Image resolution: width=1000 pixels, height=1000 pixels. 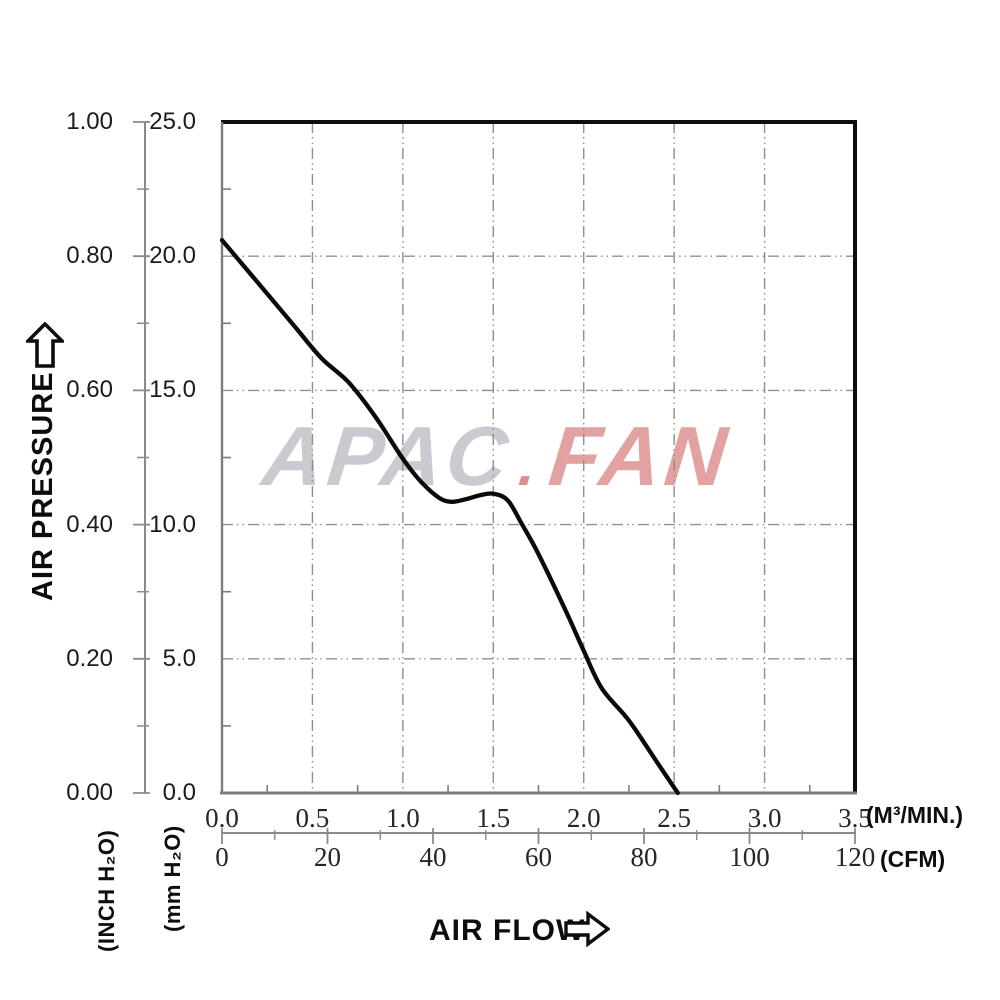 What do you see at coordinates (89, 390) in the screenshot?
I see `y-tick-inch: 0.60` at bounding box center [89, 390].